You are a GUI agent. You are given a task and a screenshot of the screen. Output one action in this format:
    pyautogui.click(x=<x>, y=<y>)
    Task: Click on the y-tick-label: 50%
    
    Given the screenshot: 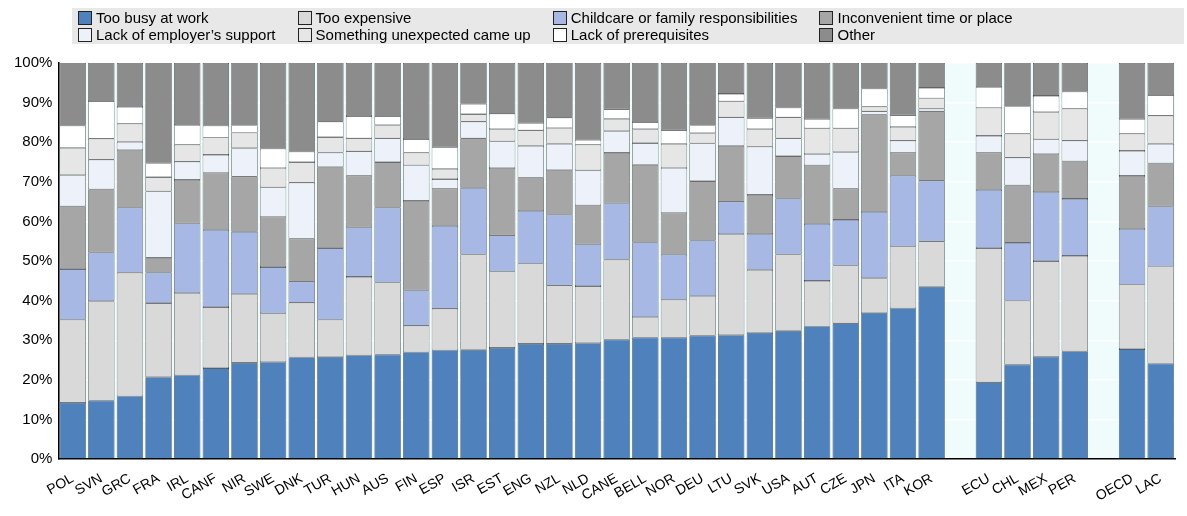 What is the action you would take?
    pyautogui.click(x=37, y=260)
    